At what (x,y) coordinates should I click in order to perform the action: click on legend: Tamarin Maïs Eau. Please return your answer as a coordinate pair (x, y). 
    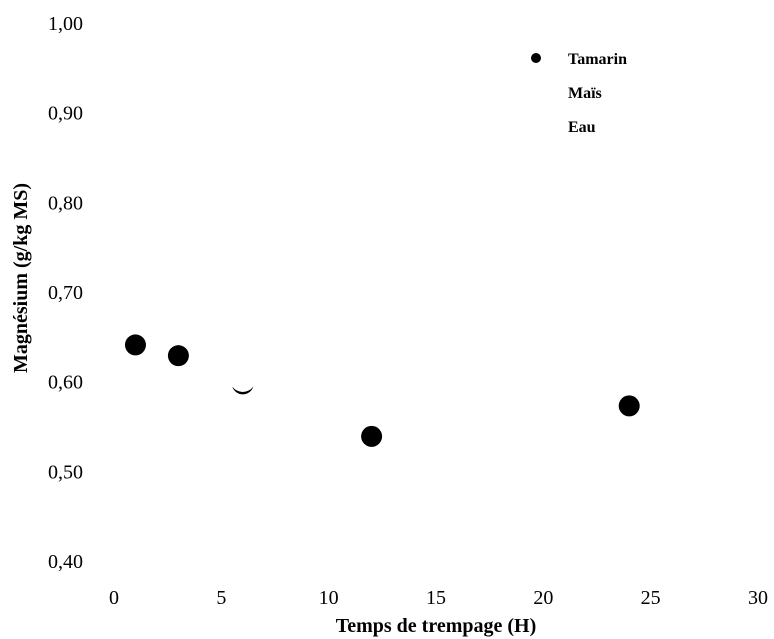
    Looking at the image, I should click on (579, 93).